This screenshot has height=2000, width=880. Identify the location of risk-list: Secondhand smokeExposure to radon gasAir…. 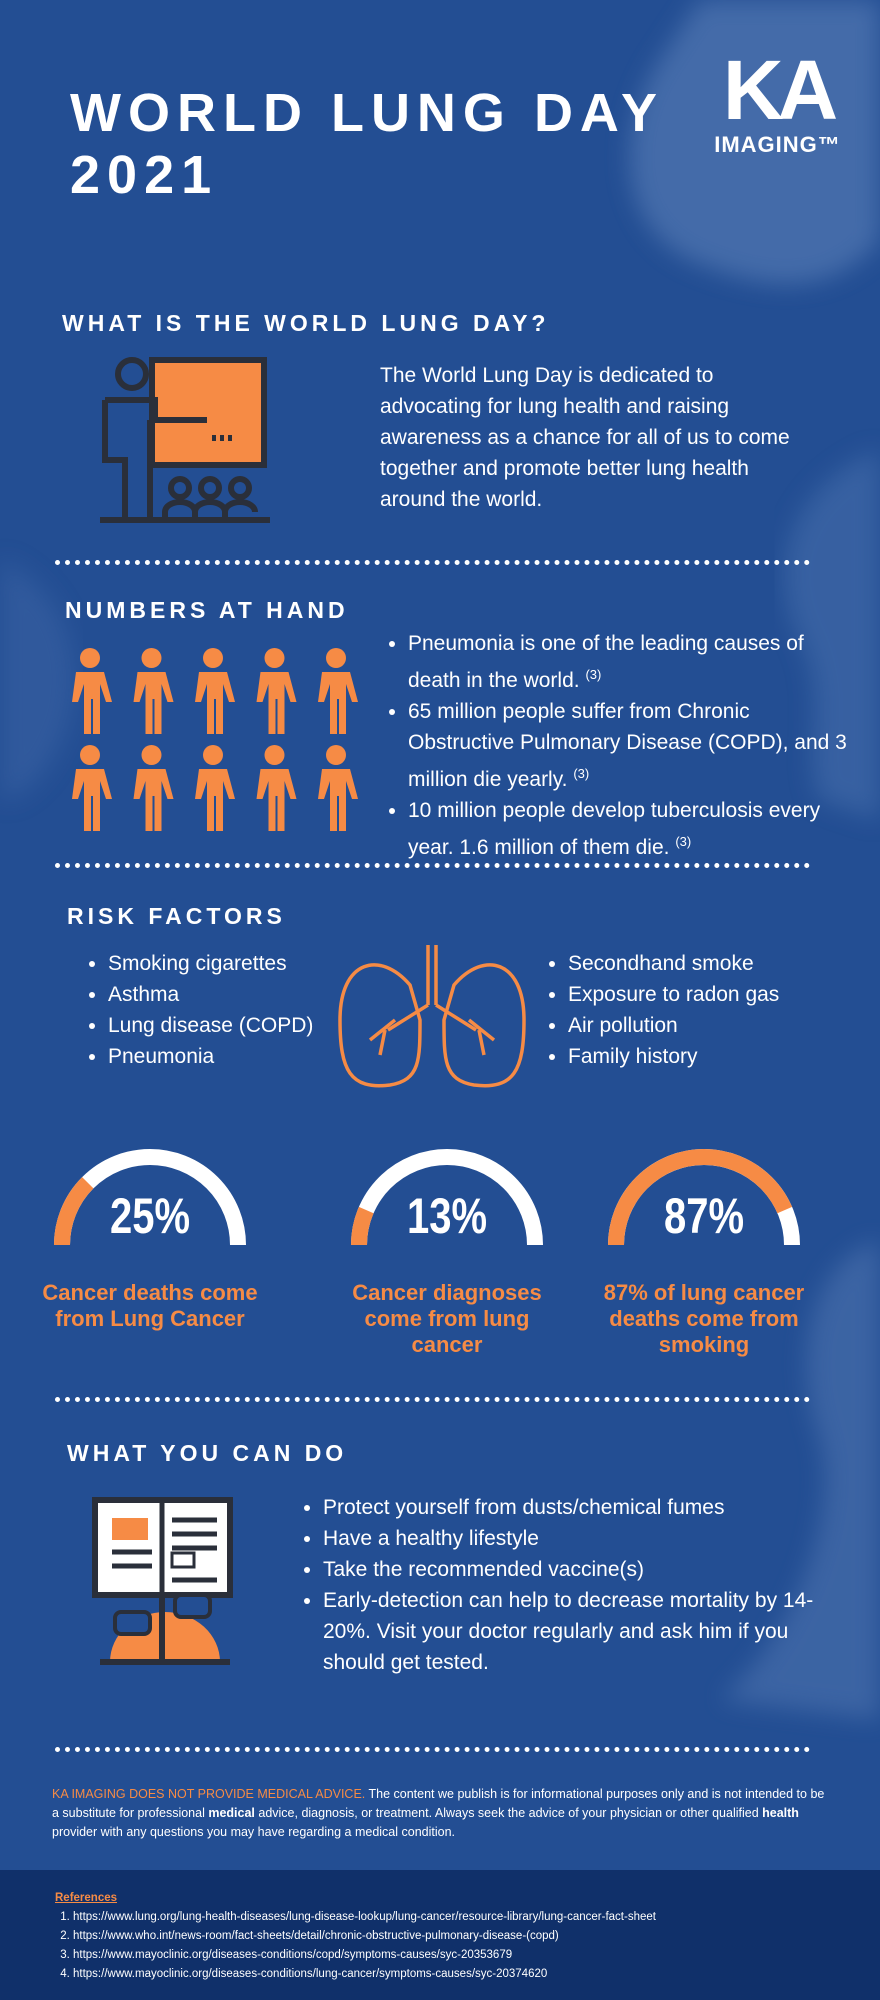
(660, 1010).